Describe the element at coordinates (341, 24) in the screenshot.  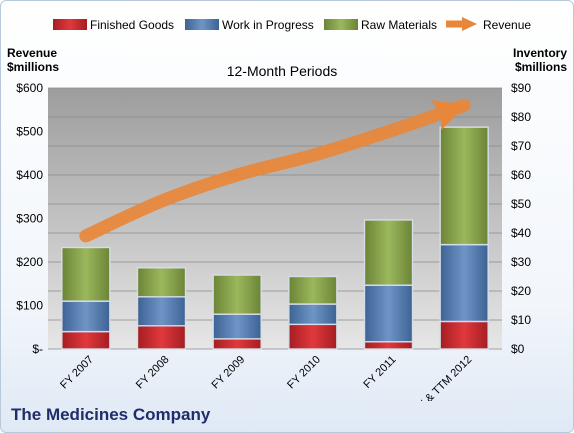
I see `legend-swatch-raw-materials` at that location.